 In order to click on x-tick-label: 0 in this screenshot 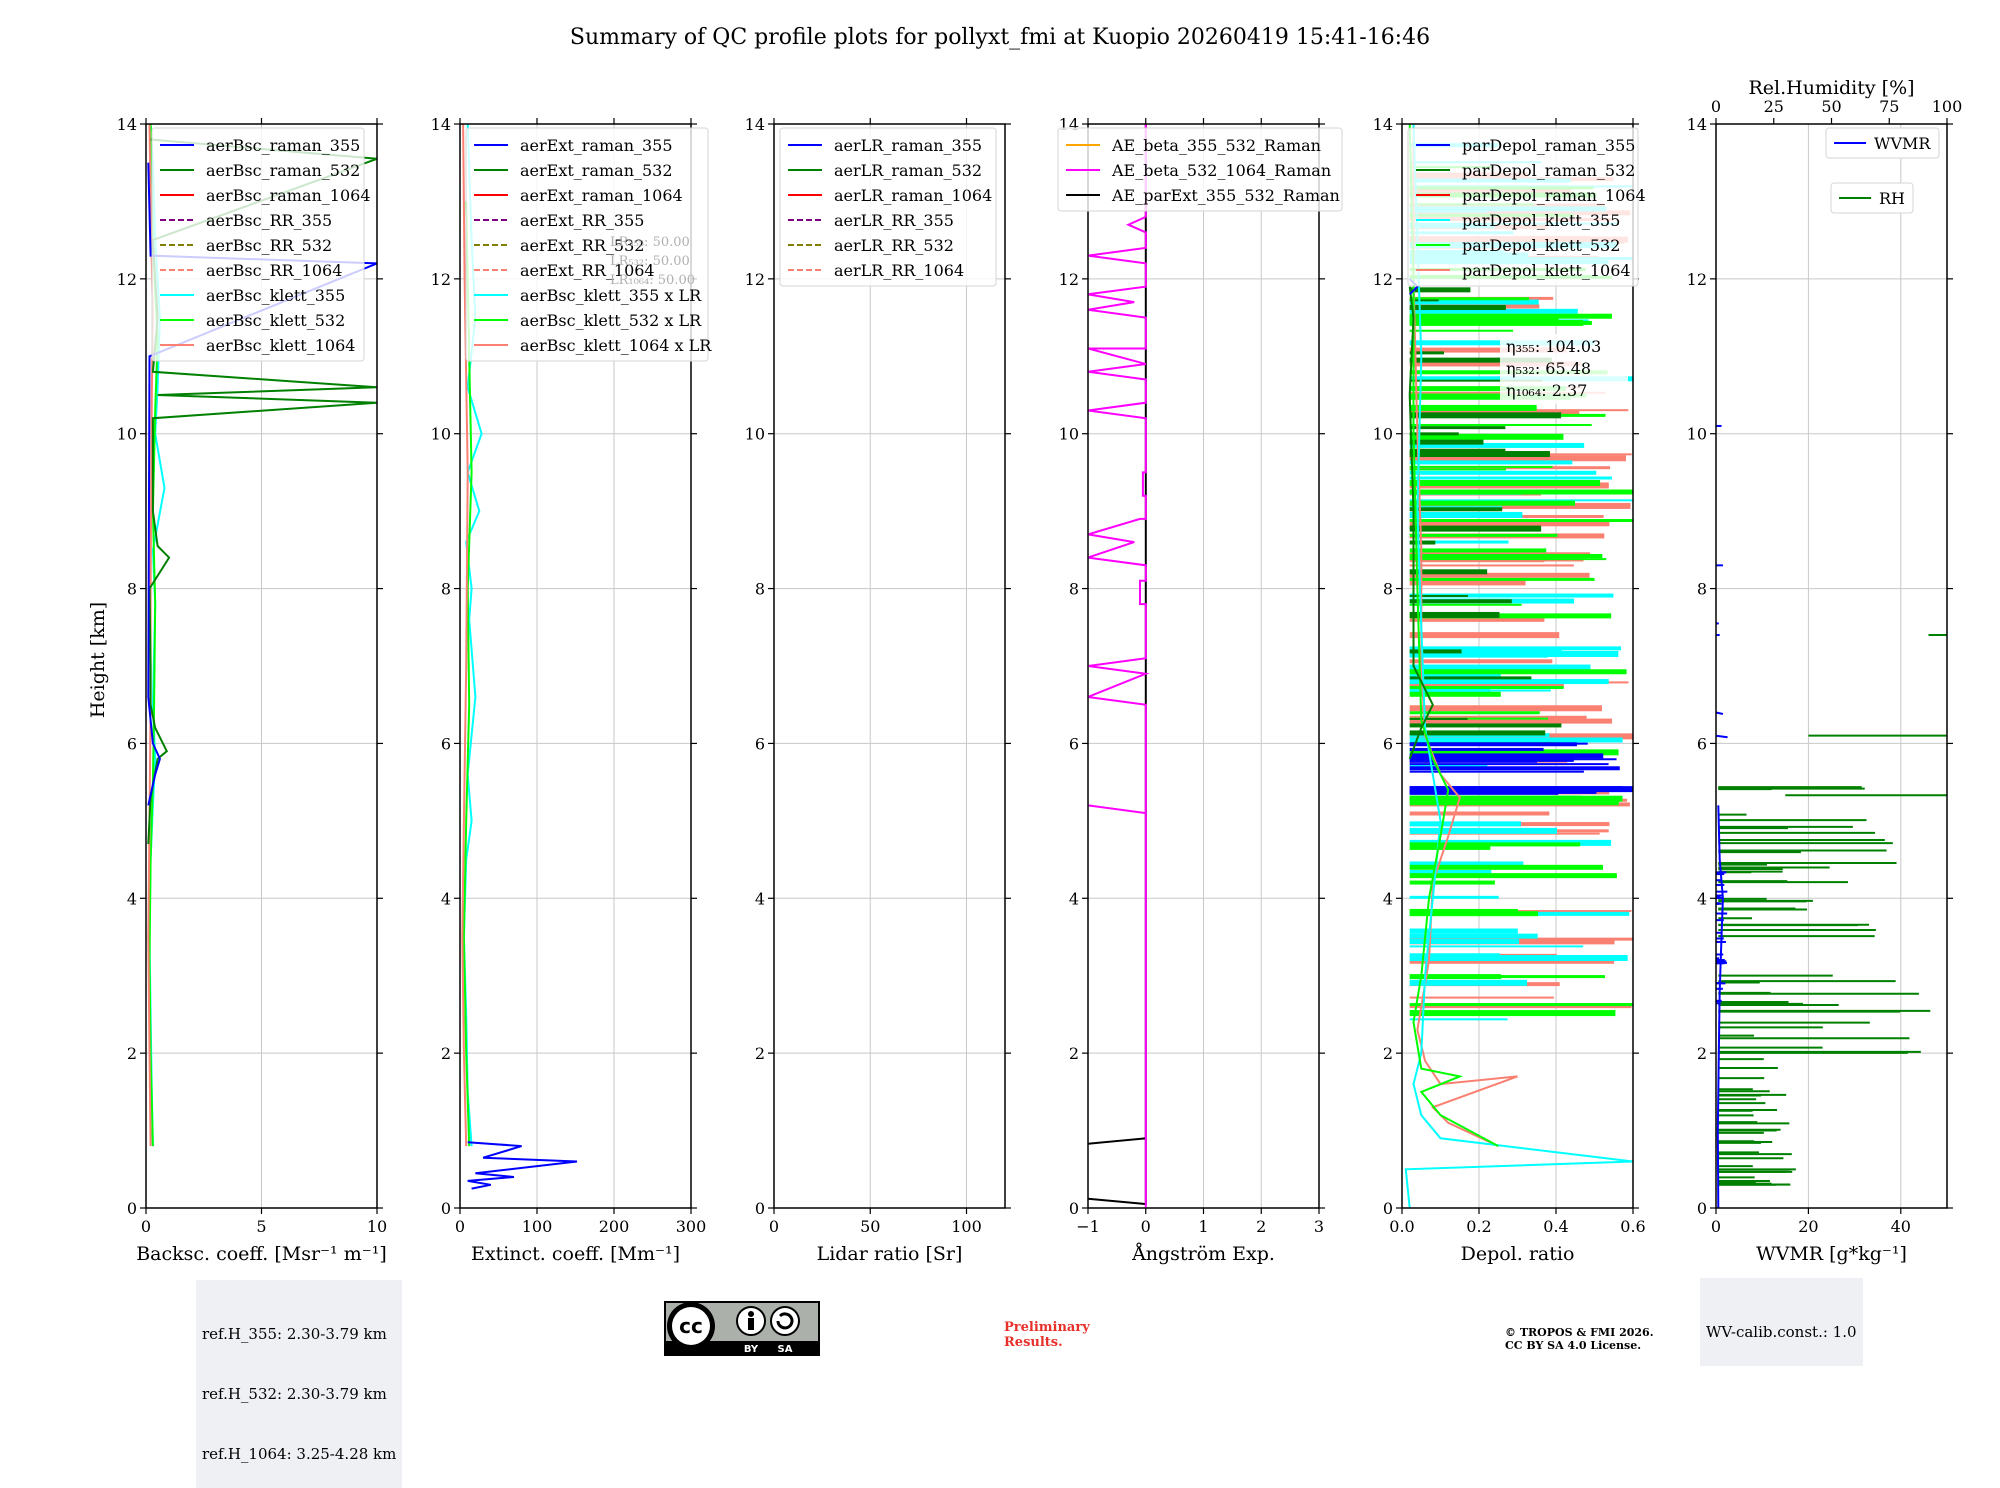, I will do `click(1716, 1226)`.